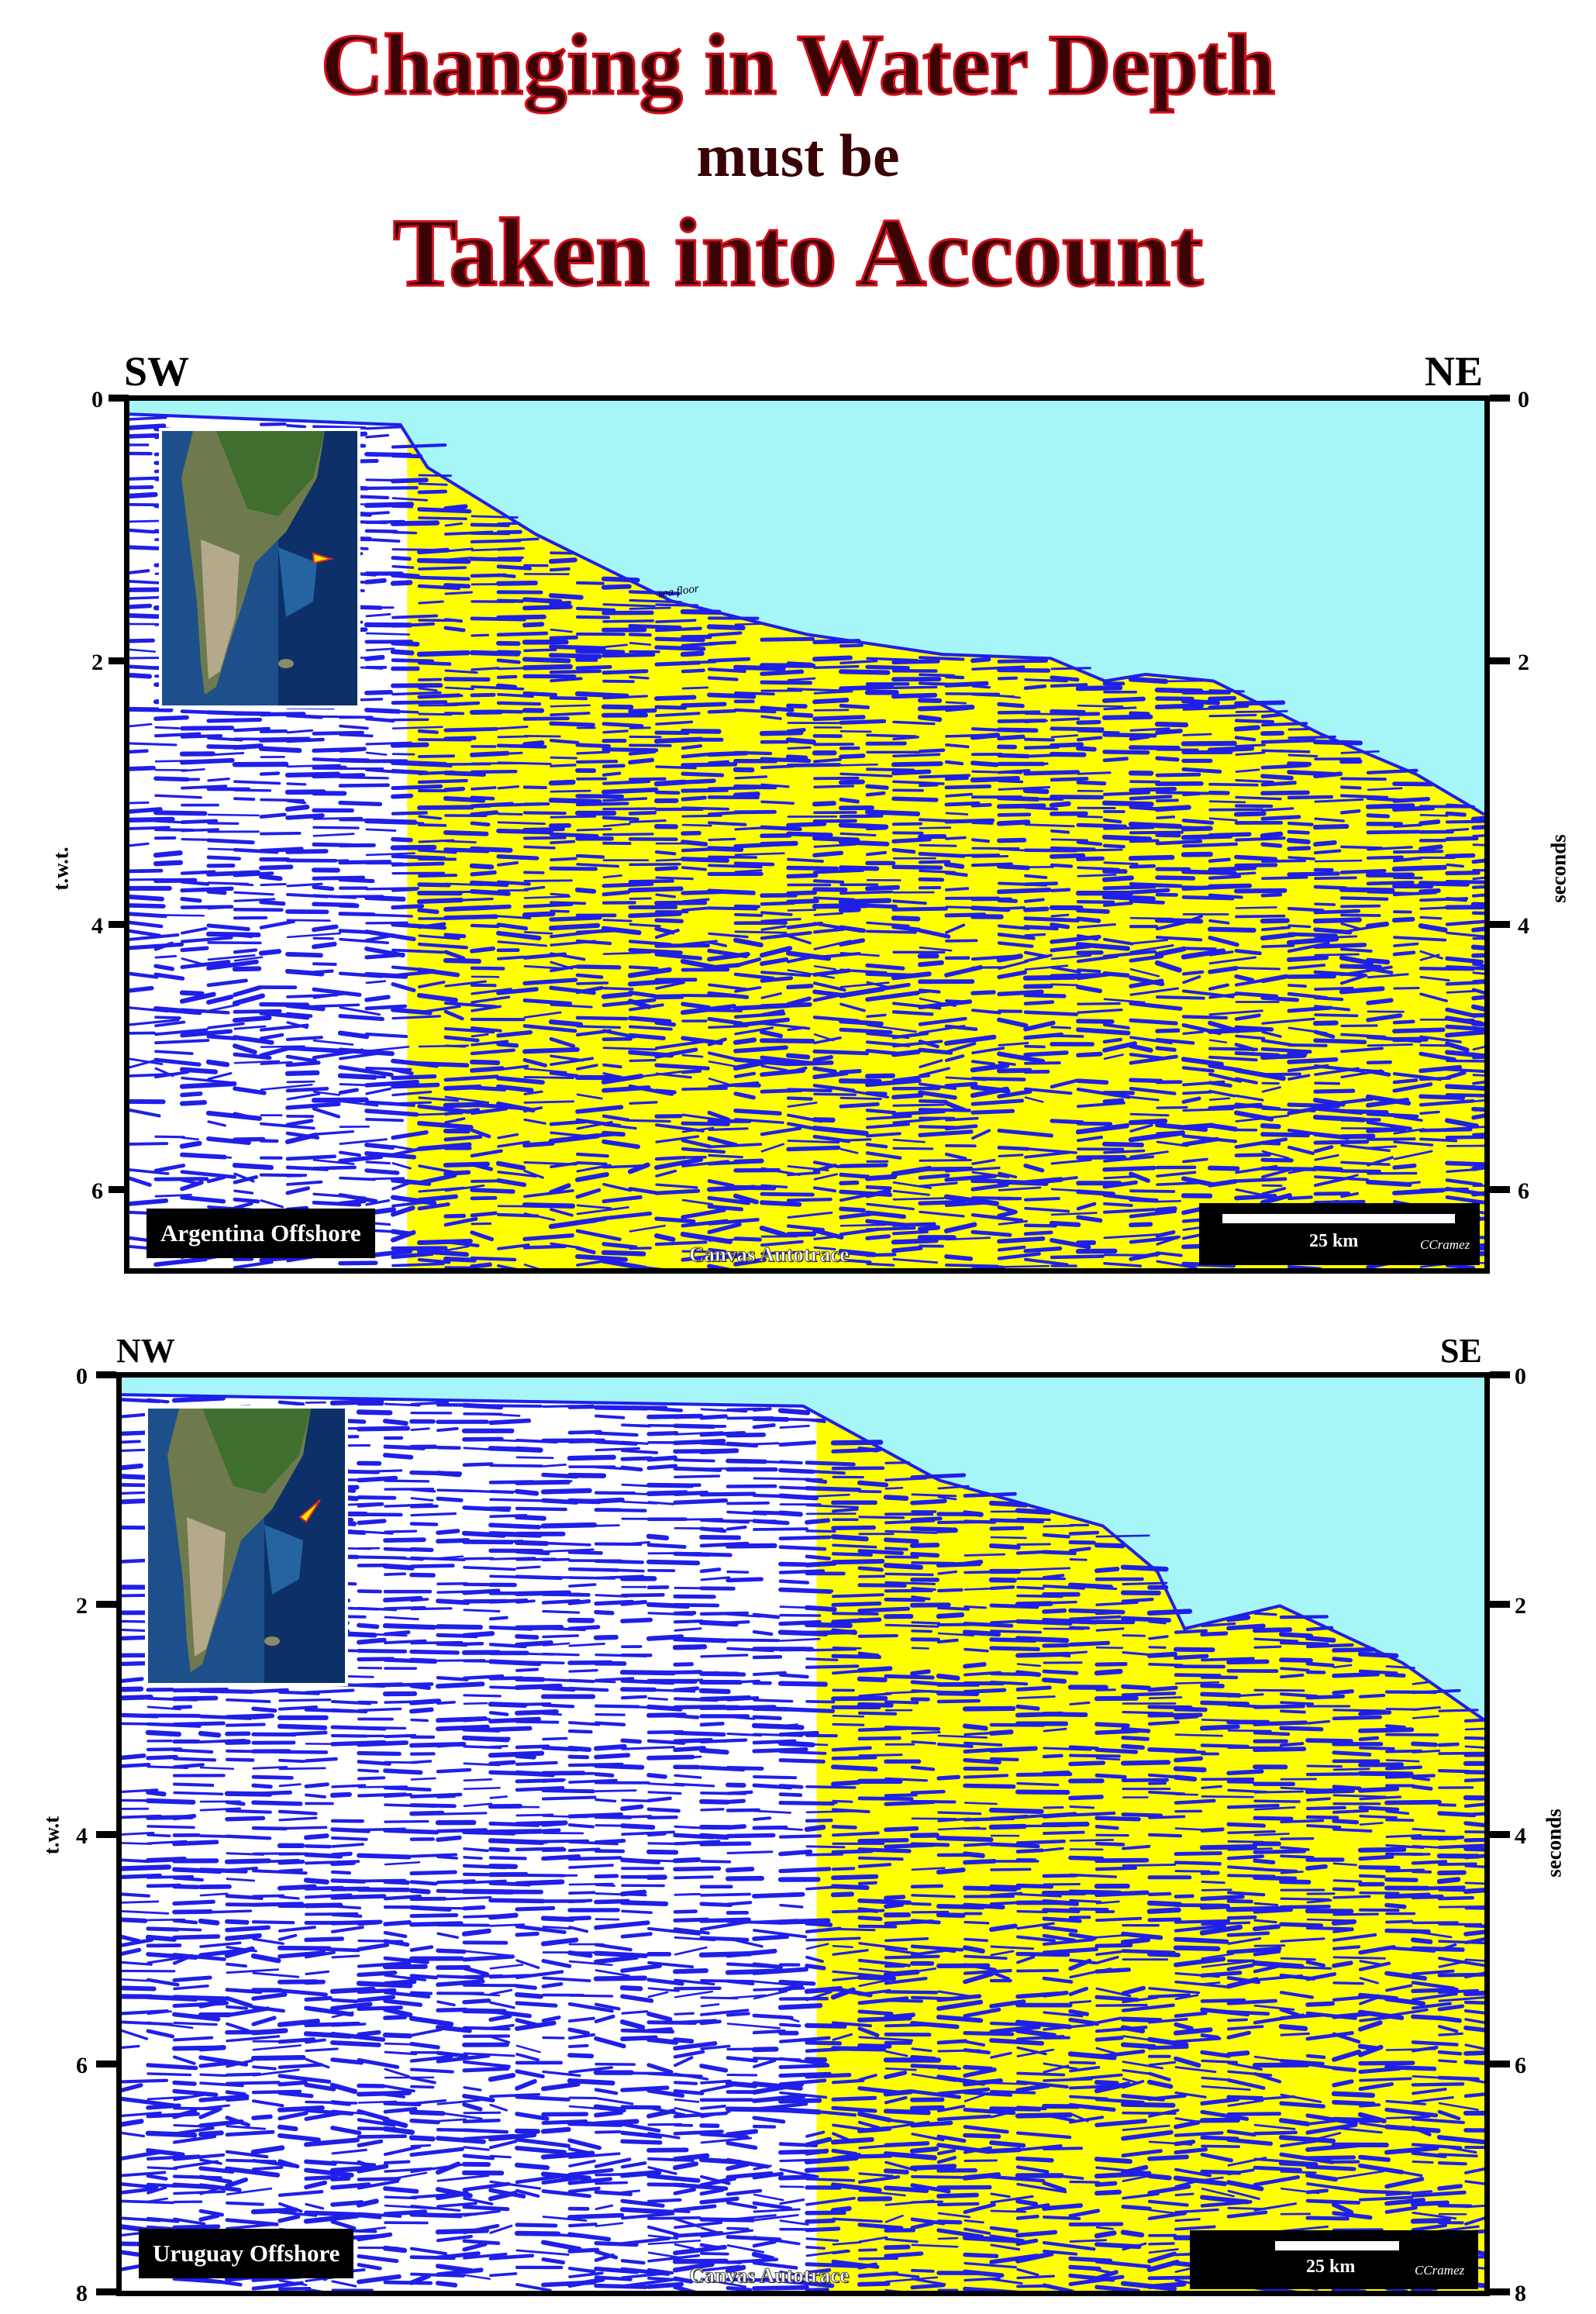 The height and width of the screenshot is (2314, 1596). I want to click on left-tick-2: 2, so click(97, 662).